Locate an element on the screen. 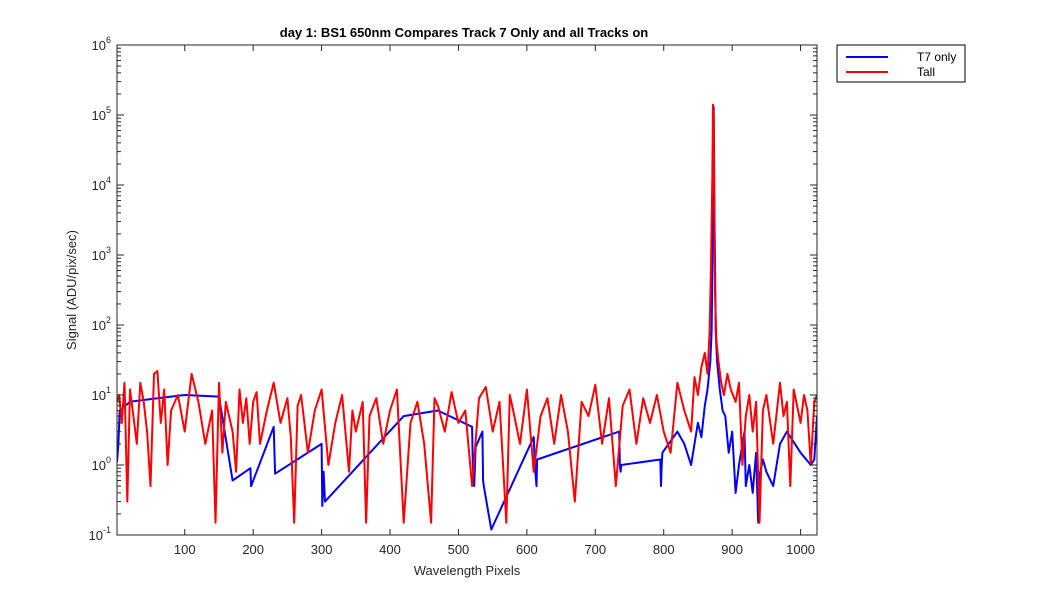 This screenshot has width=1050, height=600. y-tick-label: 10³ is located at coordinates (101, 254).